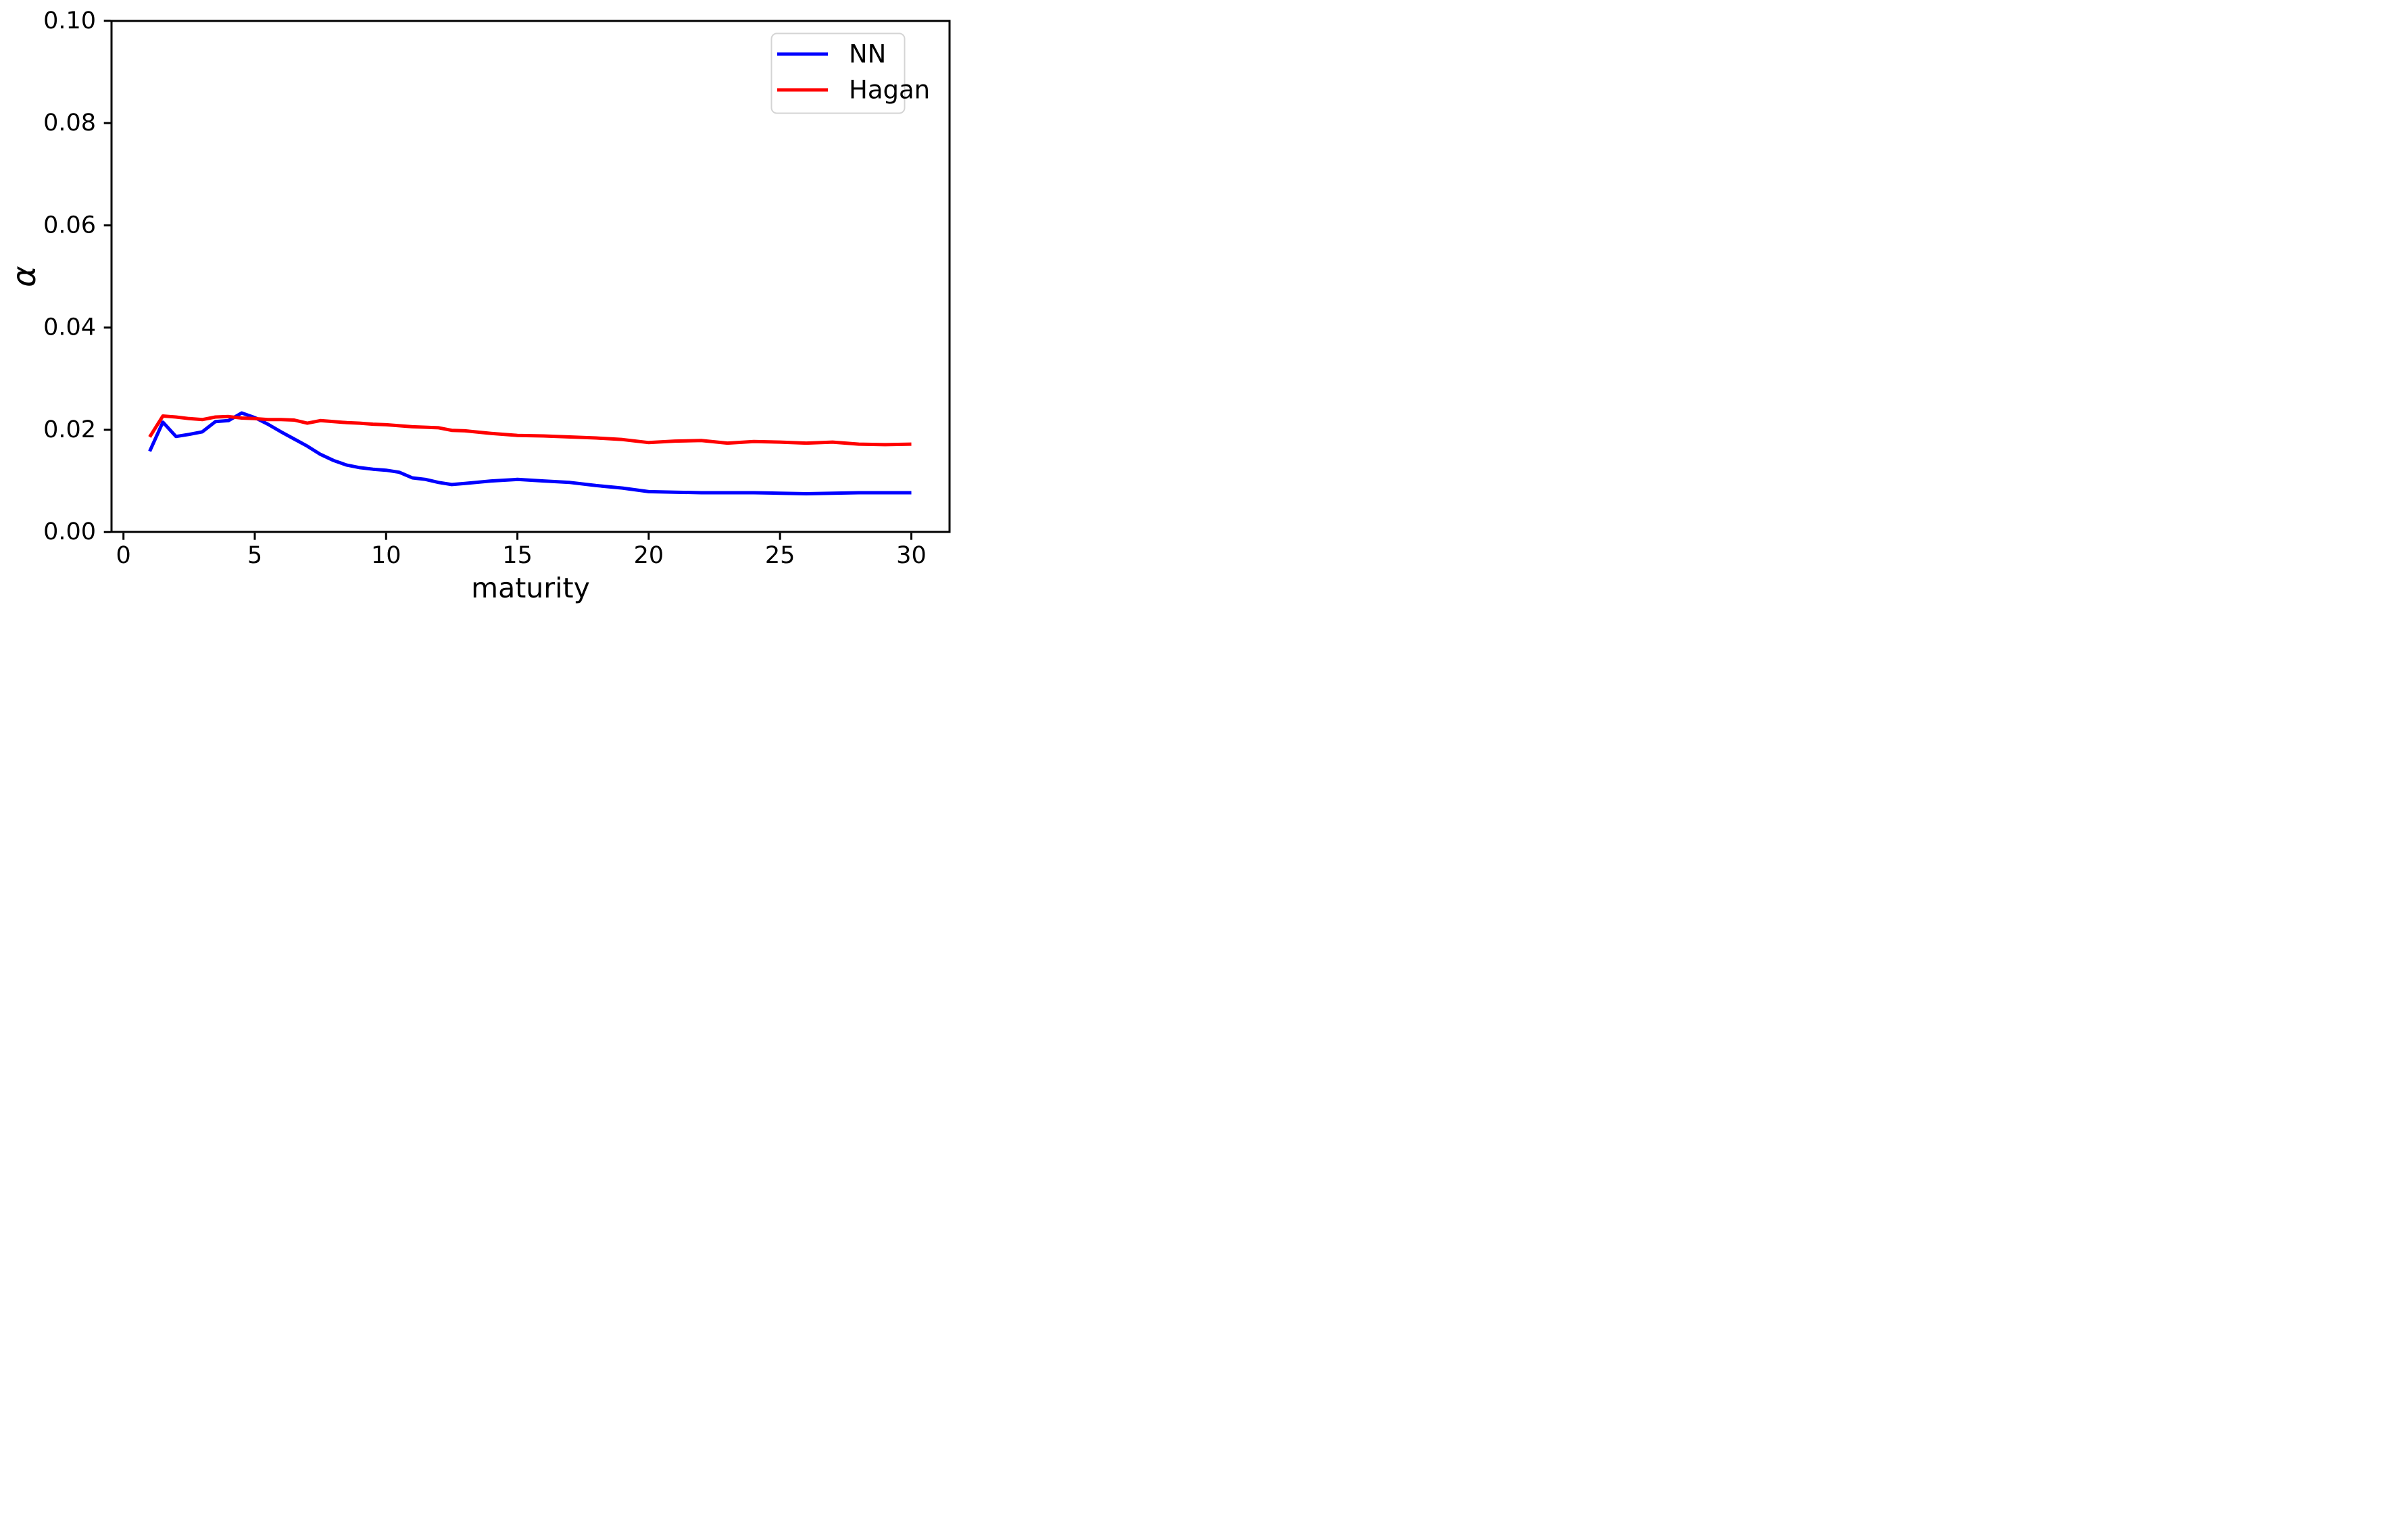  I want to click on y-tick-label: 0.04, so click(69, 327).